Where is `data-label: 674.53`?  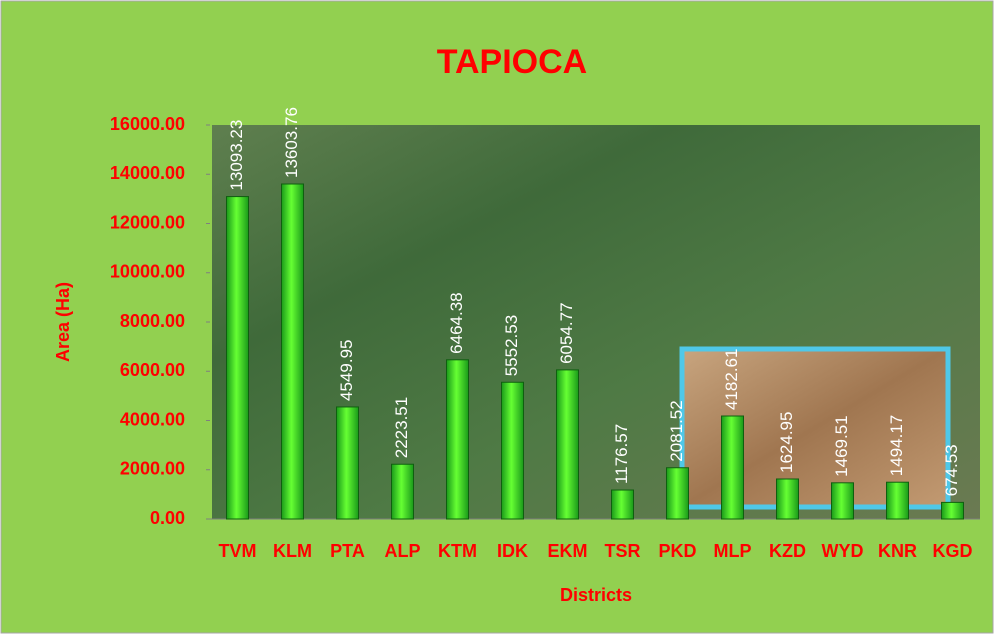
data-label: 674.53 is located at coordinates (951, 470).